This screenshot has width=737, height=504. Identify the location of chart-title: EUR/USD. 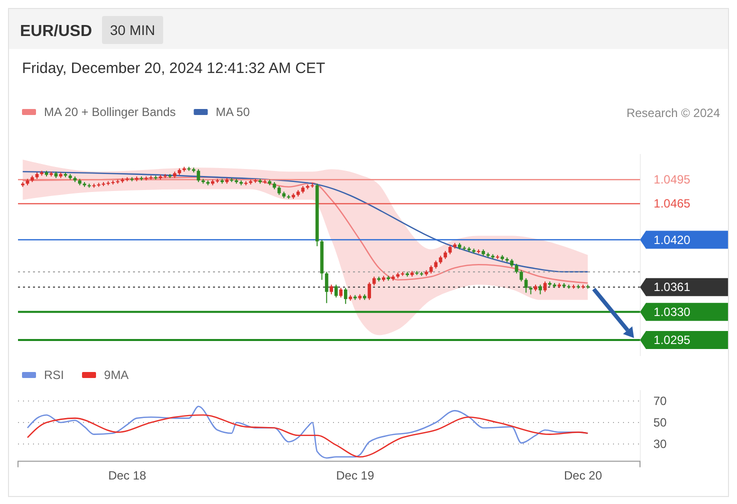
(56, 31).